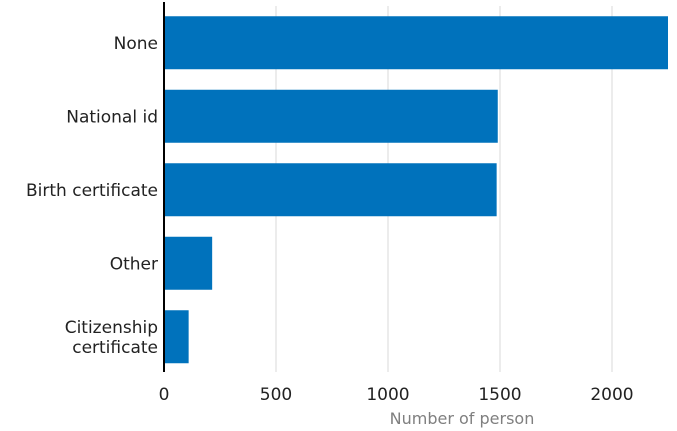 The height and width of the screenshot is (431, 677). I want to click on category-label-citizenship-certificate: Citizenship certificate, so click(111, 338).